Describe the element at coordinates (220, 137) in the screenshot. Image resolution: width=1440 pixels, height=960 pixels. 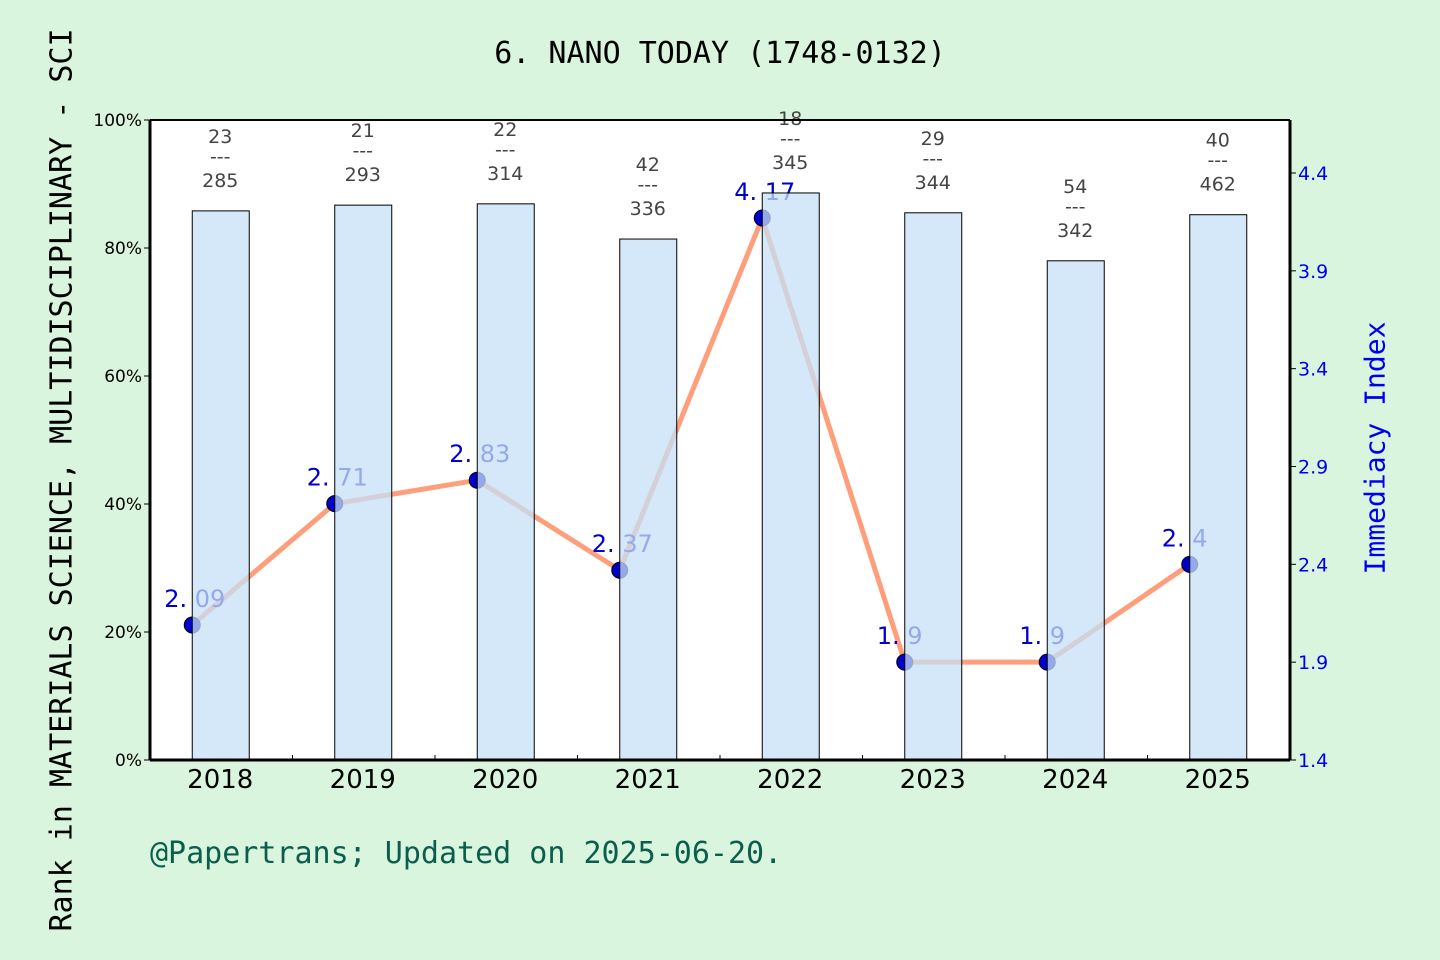
I see `rank-label: 23` at that location.